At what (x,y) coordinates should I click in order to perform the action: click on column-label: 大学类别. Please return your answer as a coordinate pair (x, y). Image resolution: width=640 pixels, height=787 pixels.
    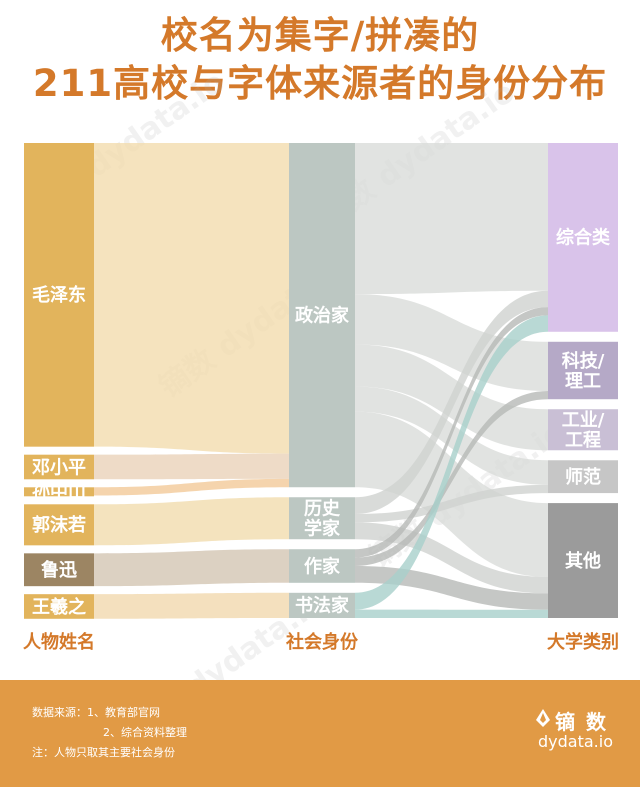
    Looking at the image, I should click on (583, 642).